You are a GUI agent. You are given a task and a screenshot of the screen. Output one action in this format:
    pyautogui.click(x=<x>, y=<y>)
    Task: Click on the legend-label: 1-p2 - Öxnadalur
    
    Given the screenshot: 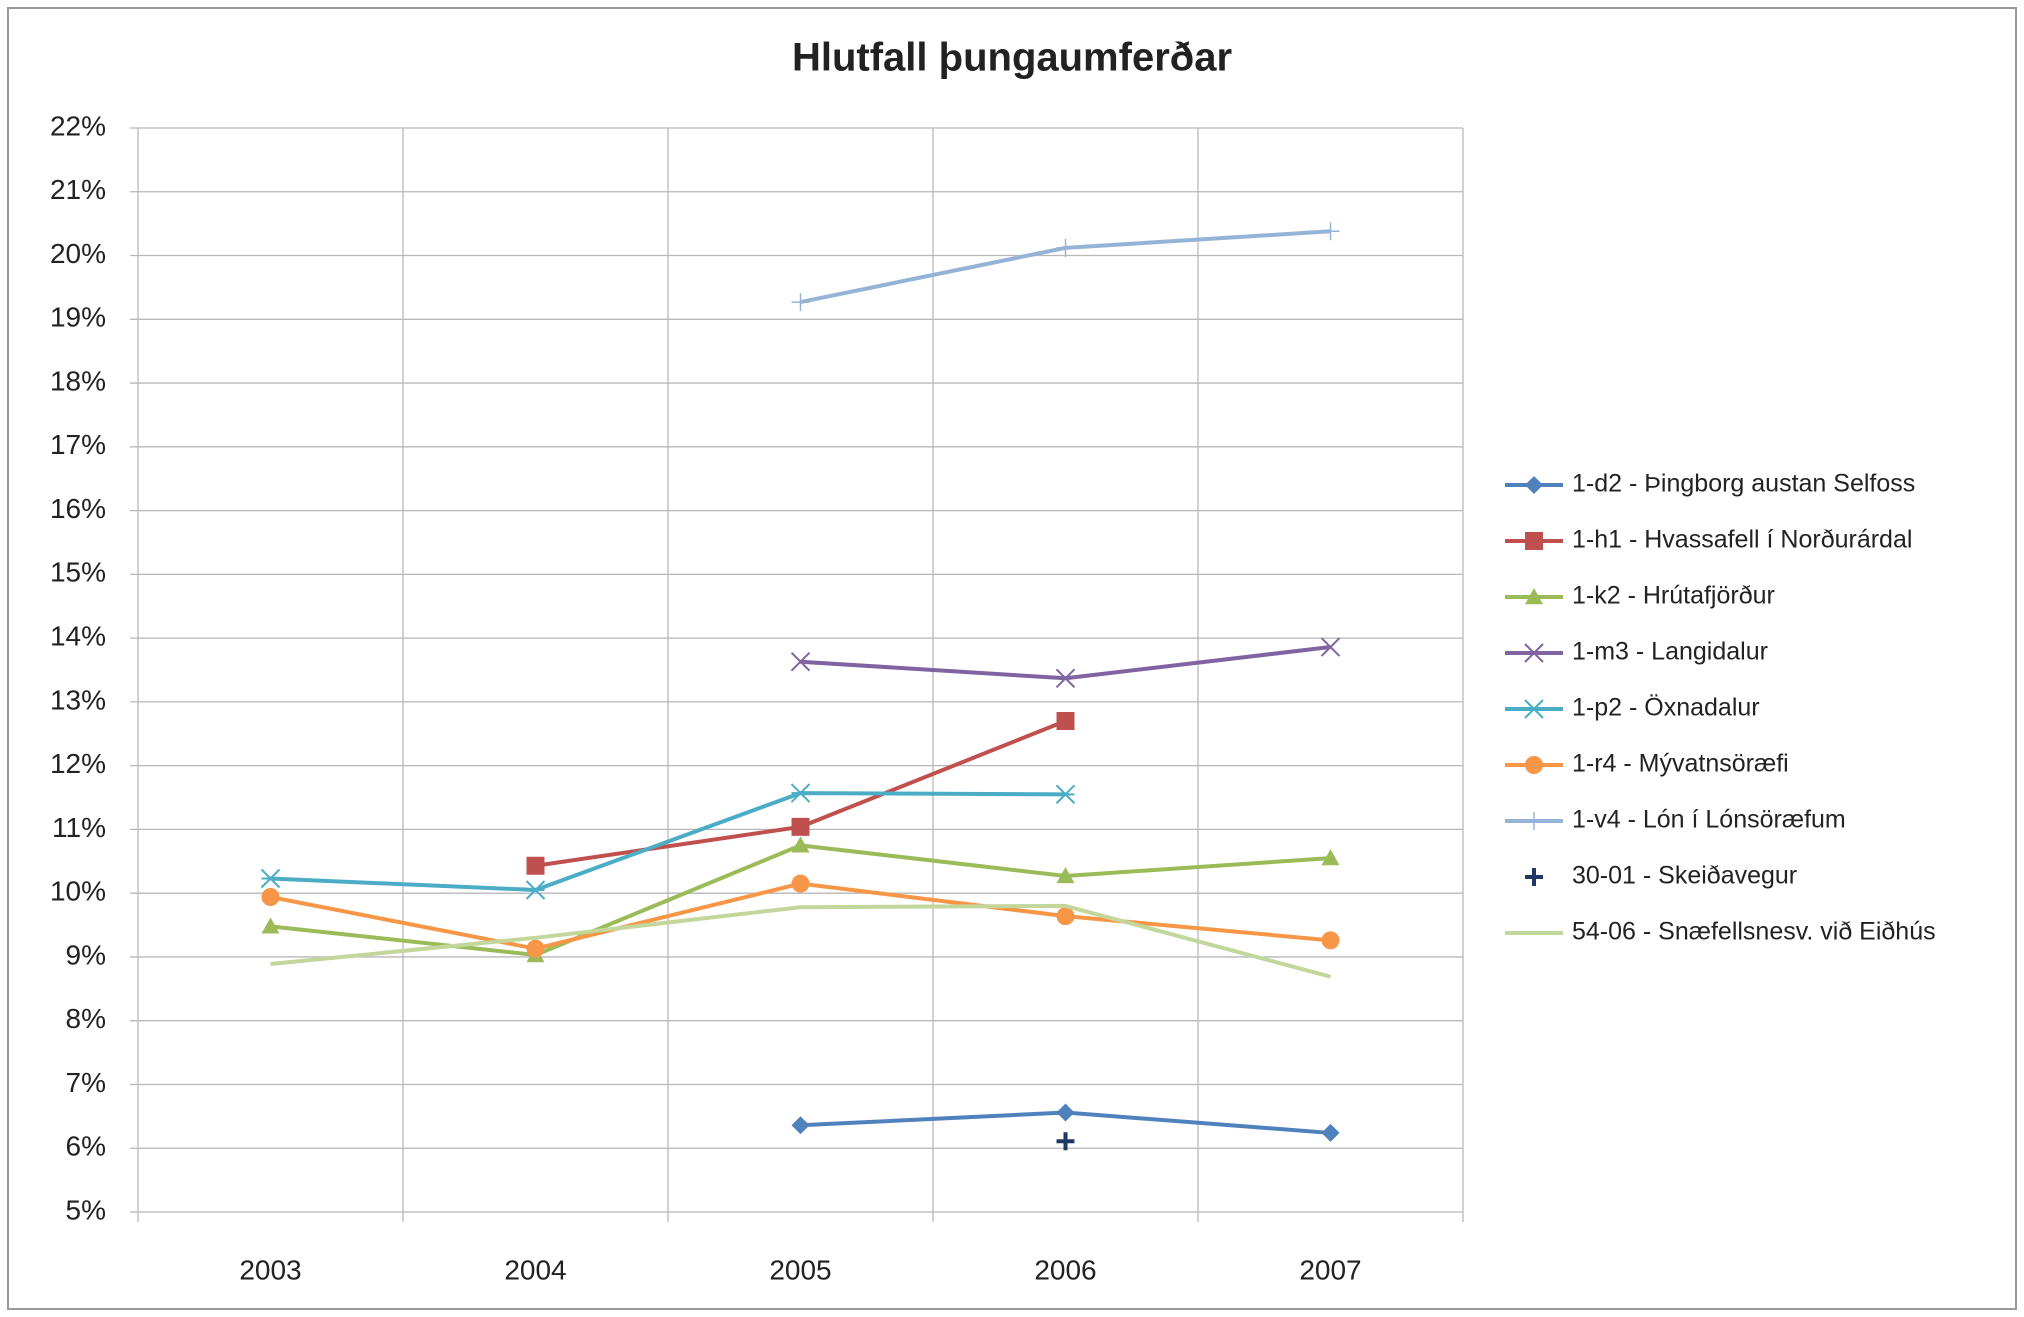 What is the action you would take?
    pyautogui.click(x=1666, y=708)
    